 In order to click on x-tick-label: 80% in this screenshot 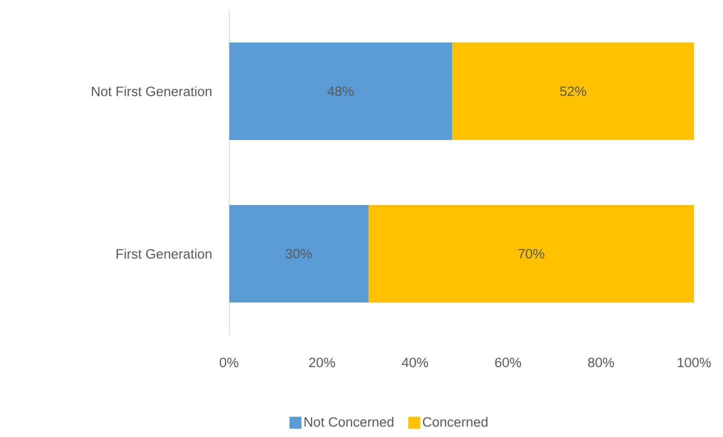, I will do `click(601, 363)`.